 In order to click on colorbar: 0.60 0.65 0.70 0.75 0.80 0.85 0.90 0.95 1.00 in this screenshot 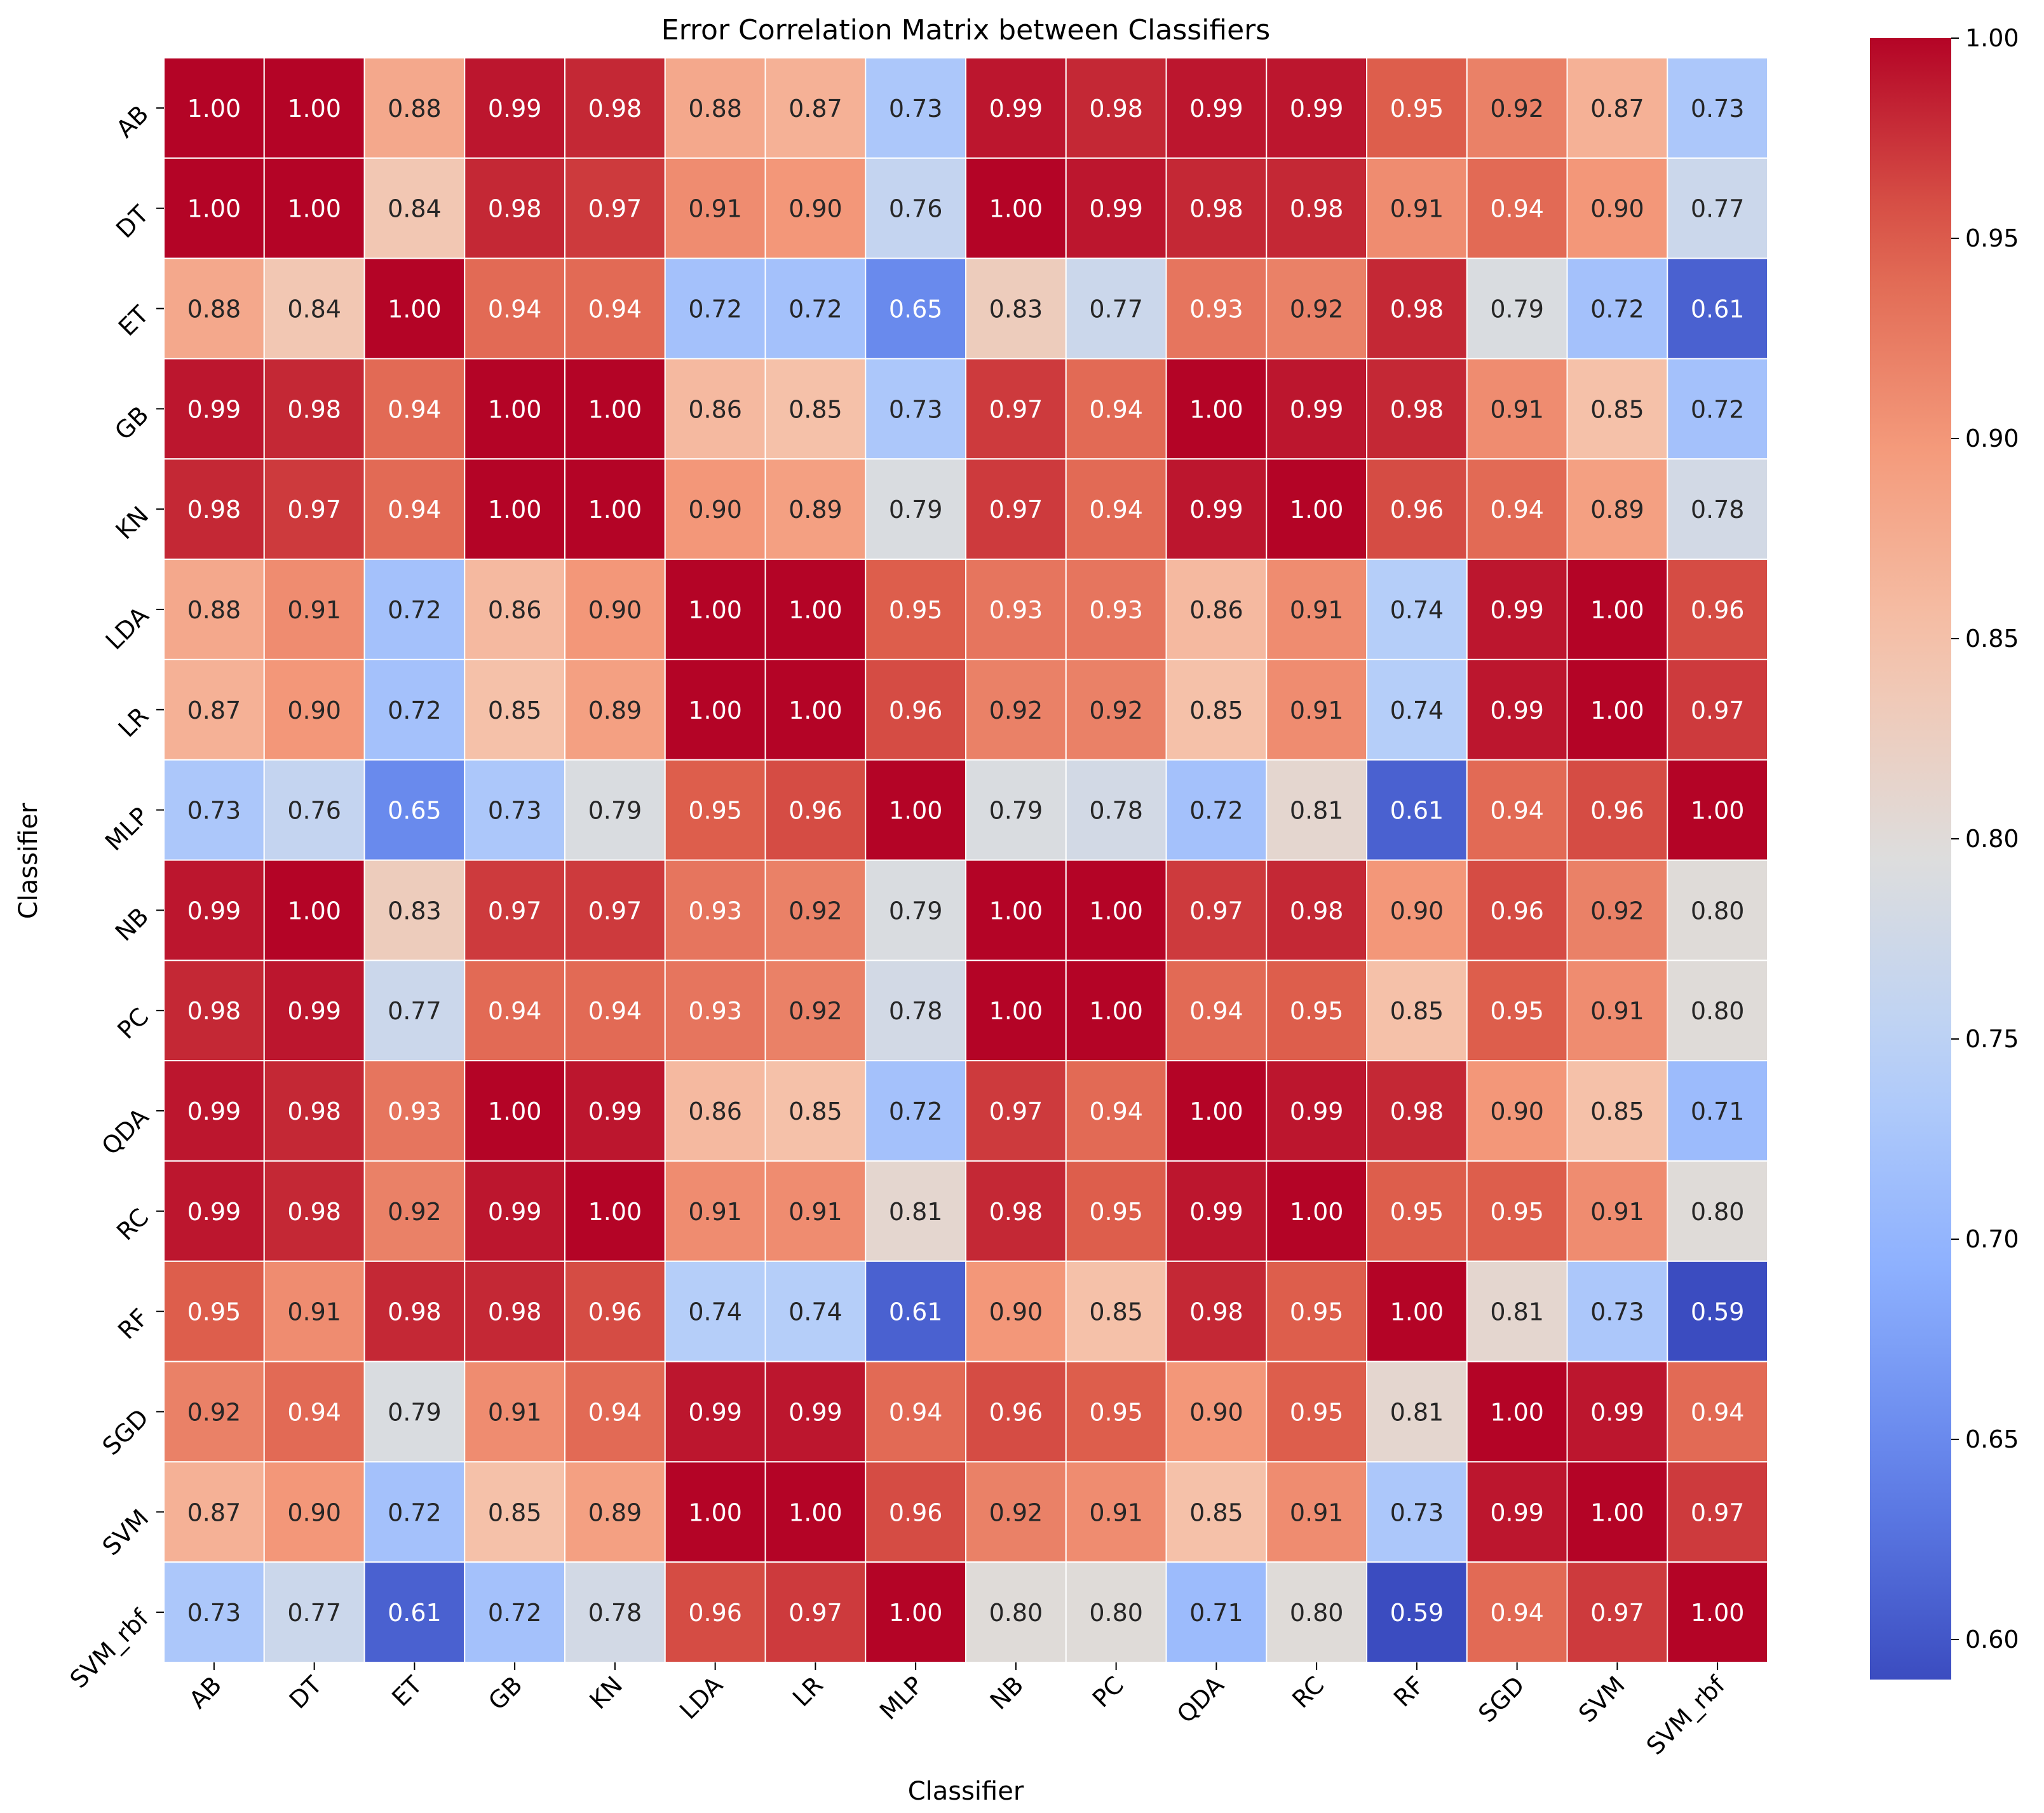, I will do `click(1944, 852)`.